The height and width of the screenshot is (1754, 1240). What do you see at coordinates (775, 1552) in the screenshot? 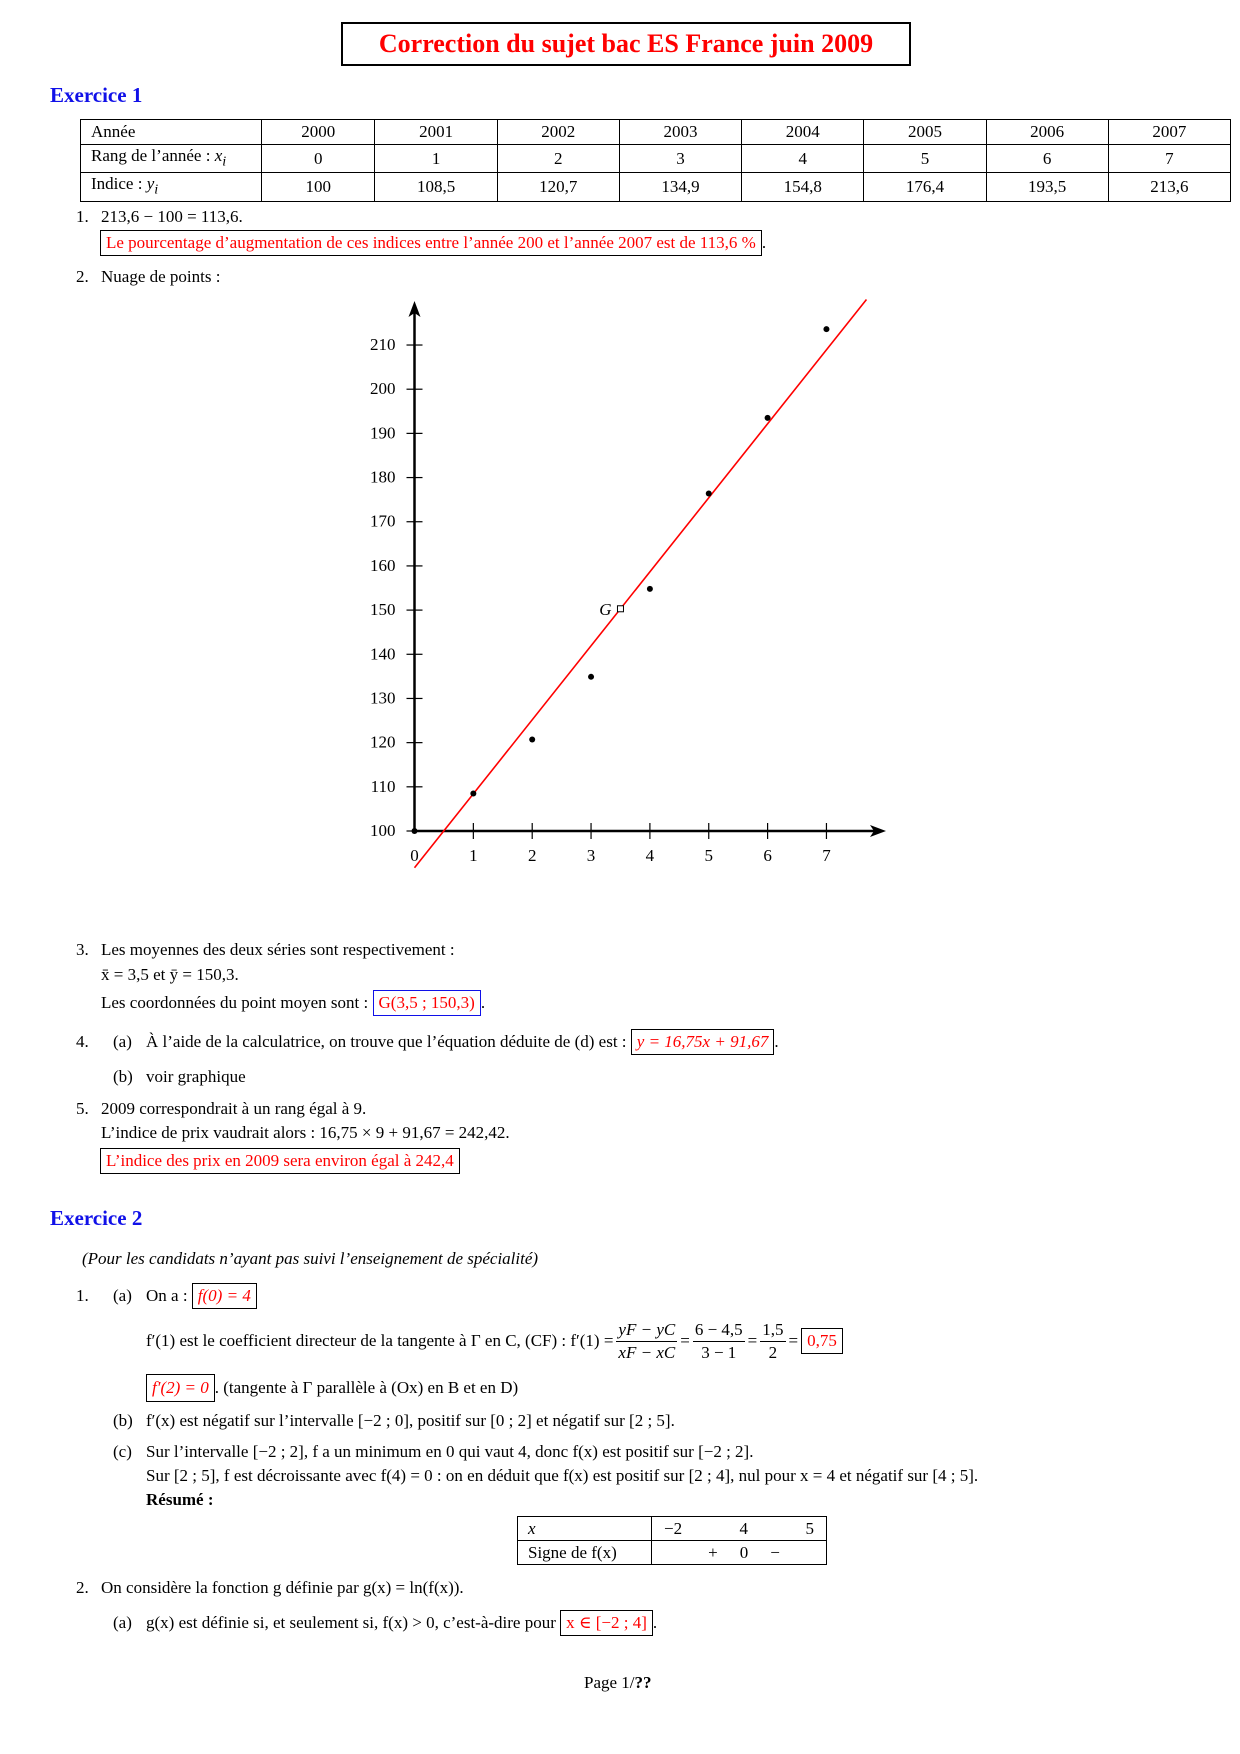
I see `sign-value: −` at bounding box center [775, 1552].